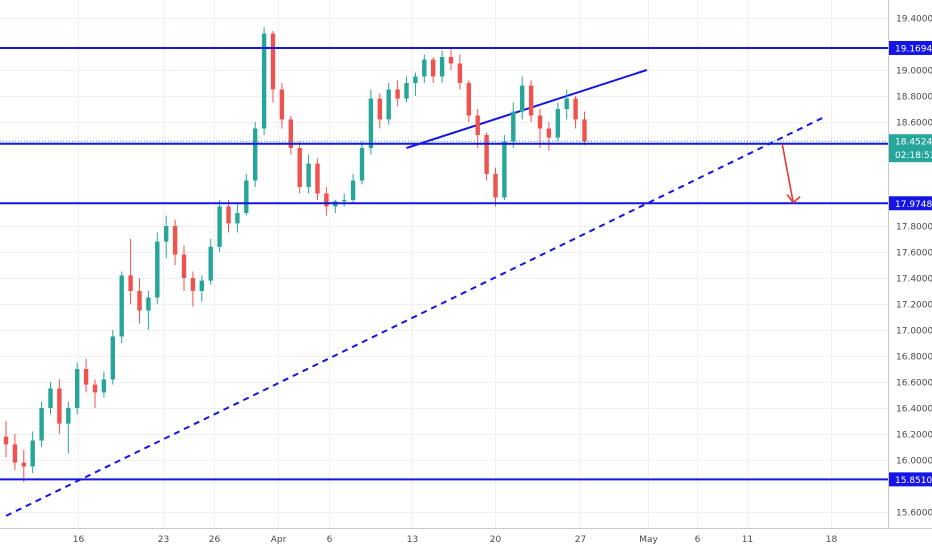 This screenshot has width=932, height=550. I want to click on x-tick-label: 23, so click(163, 540).